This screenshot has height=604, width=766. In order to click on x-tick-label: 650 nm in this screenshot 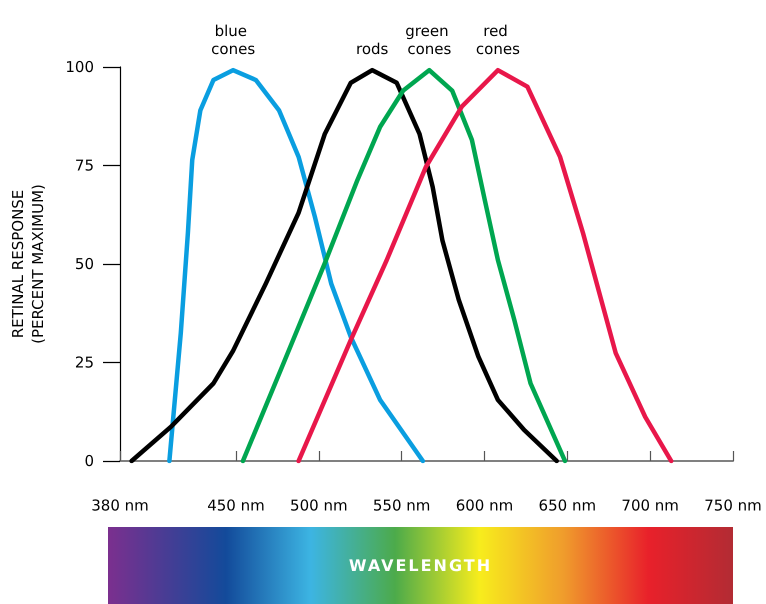, I will do `click(567, 505)`.